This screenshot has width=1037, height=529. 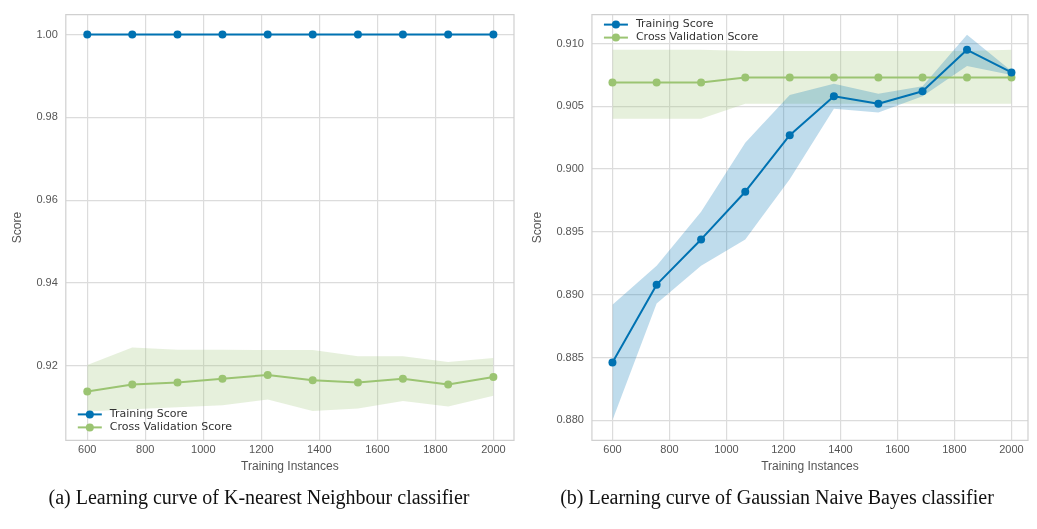 What do you see at coordinates (570, 293) in the screenshot?
I see `y-tick-label: 0.890` at bounding box center [570, 293].